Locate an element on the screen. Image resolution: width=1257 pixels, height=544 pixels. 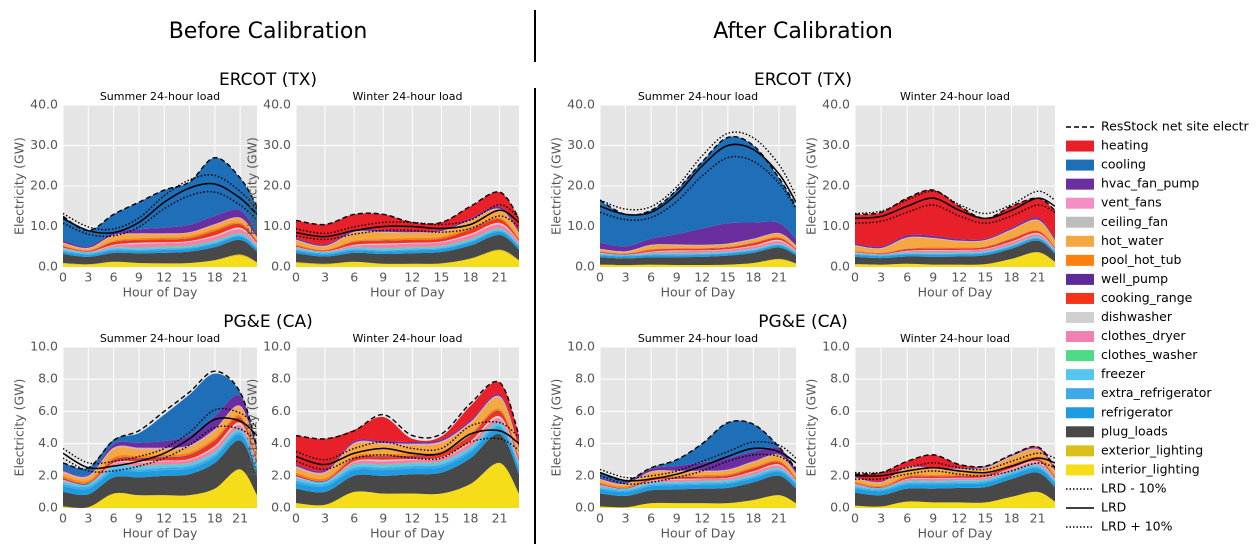
legend-label: clothes_washer is located at coordinates (1149, 354).